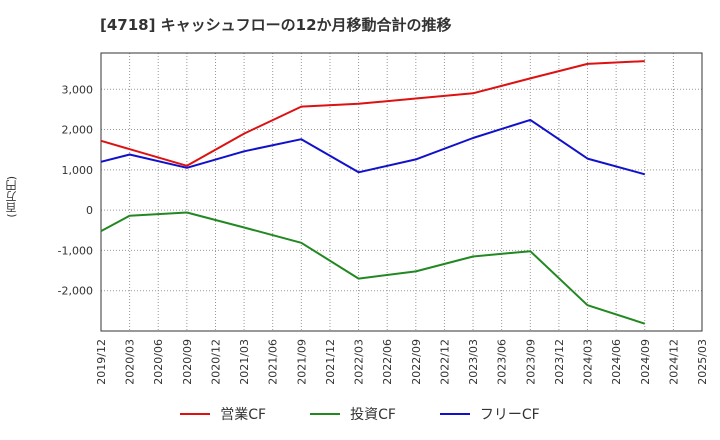 This screenshot has height=440, width=720. I want to click on legend-item-operating-cf: 営業CF, so click(223, 414).